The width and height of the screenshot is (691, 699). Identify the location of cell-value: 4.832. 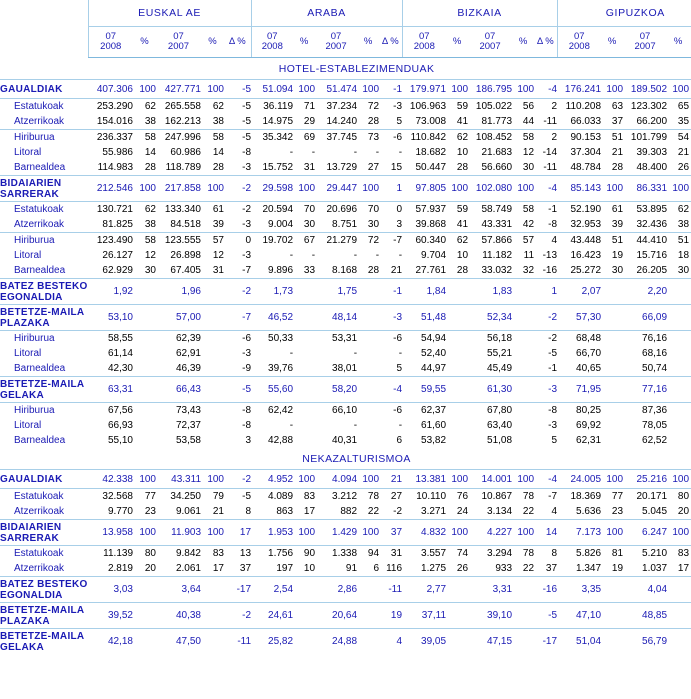
(424, 532).